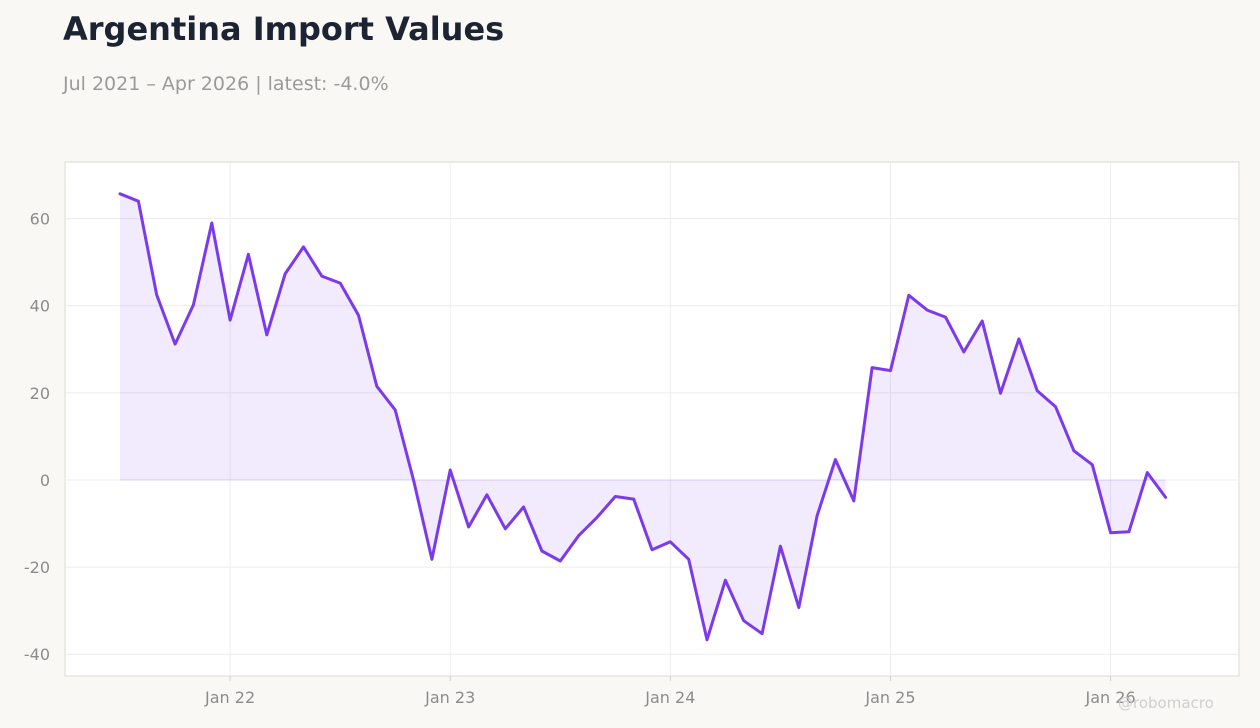 The width and height of the screenshot is (1260, 728). What do you see at coordinates (40, 393) in the screenshot?
I see `y-tick-label: 20` at bounding box center [40, 393].